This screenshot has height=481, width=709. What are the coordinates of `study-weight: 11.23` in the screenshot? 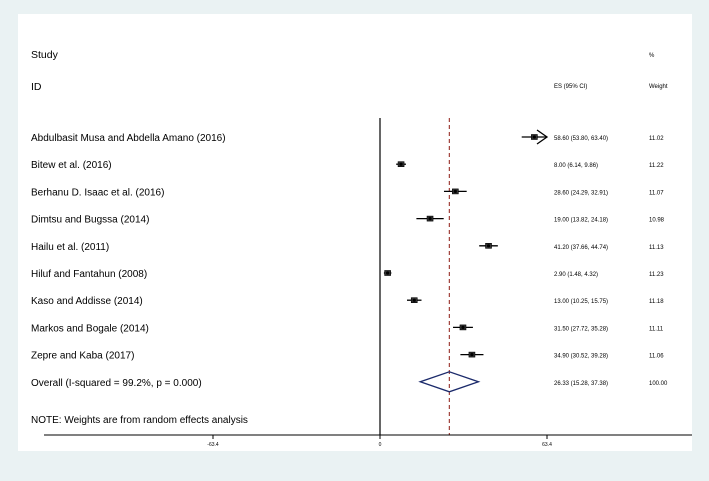 It's located at (656, 275).